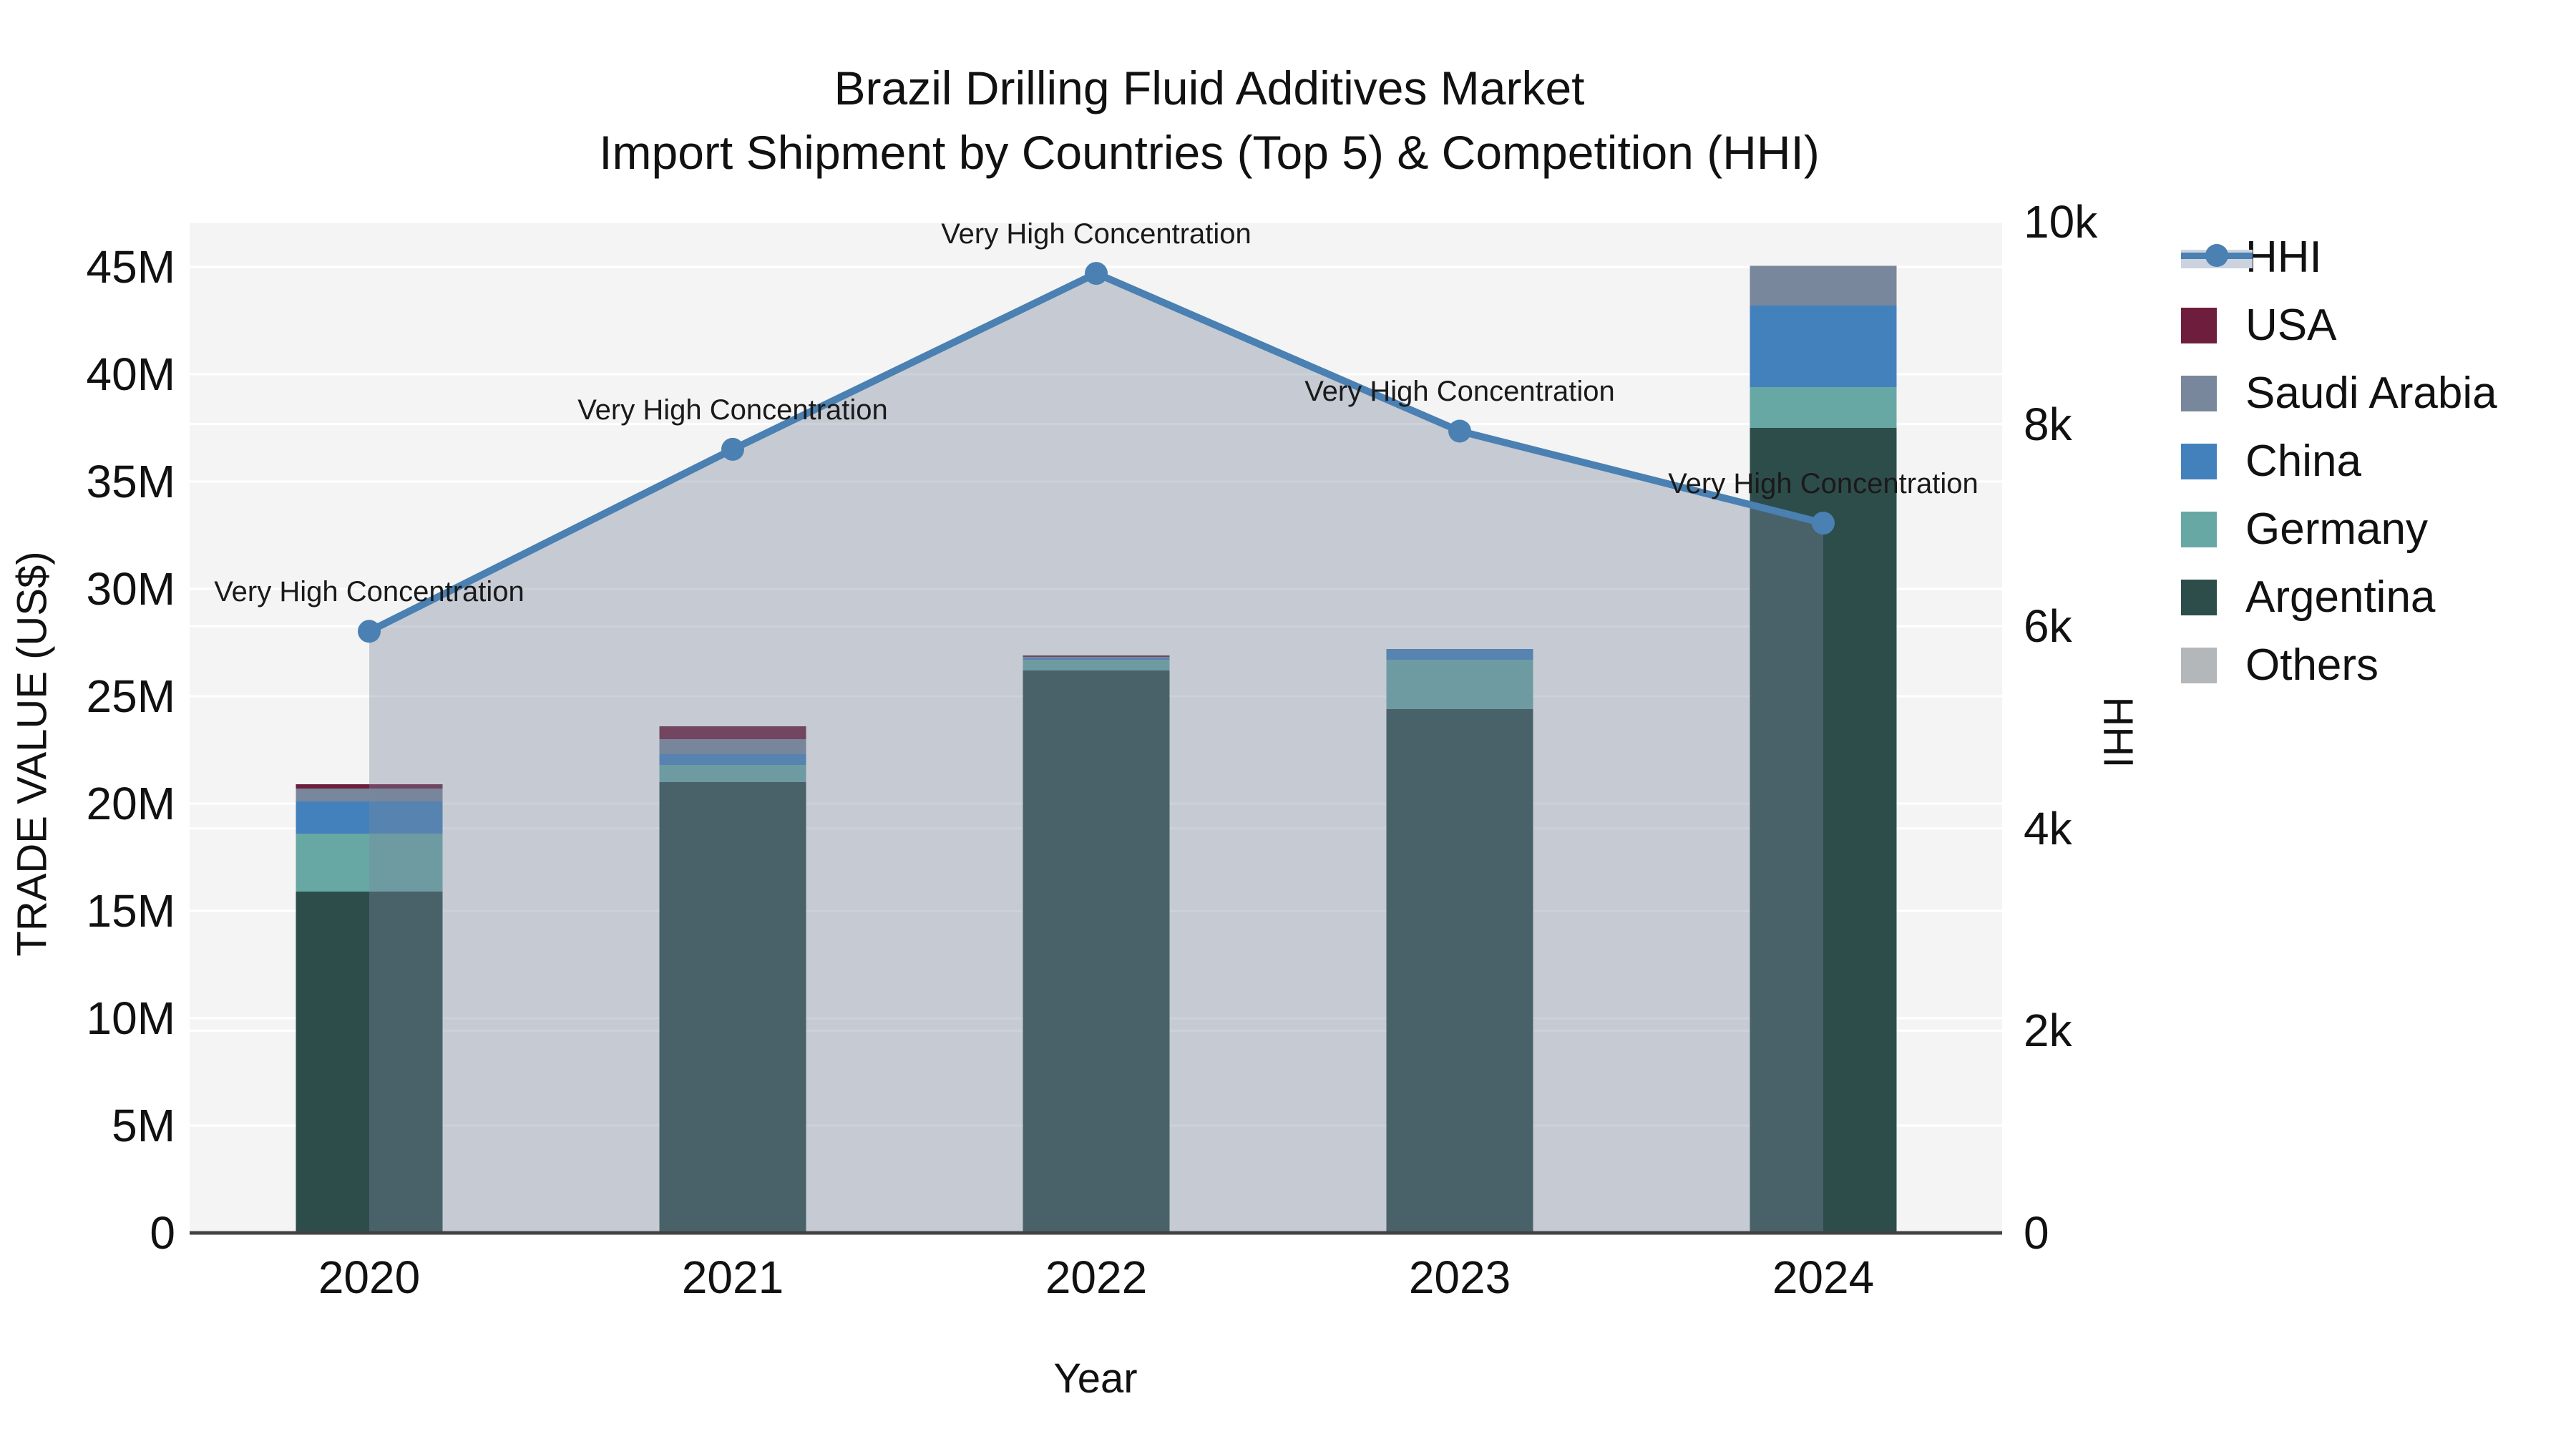 The height and width of the screenshot is (1449, 2576). I want to click on annotation-2020: Very High Concentration, so click(369, 592).